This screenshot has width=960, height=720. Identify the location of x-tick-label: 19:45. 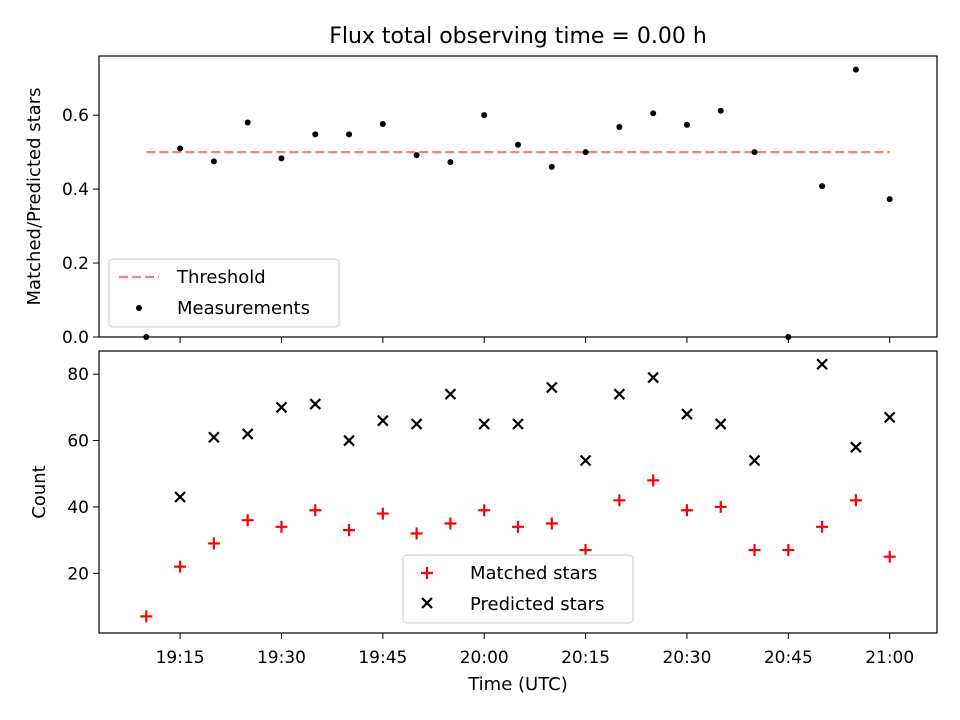
(382, 658).